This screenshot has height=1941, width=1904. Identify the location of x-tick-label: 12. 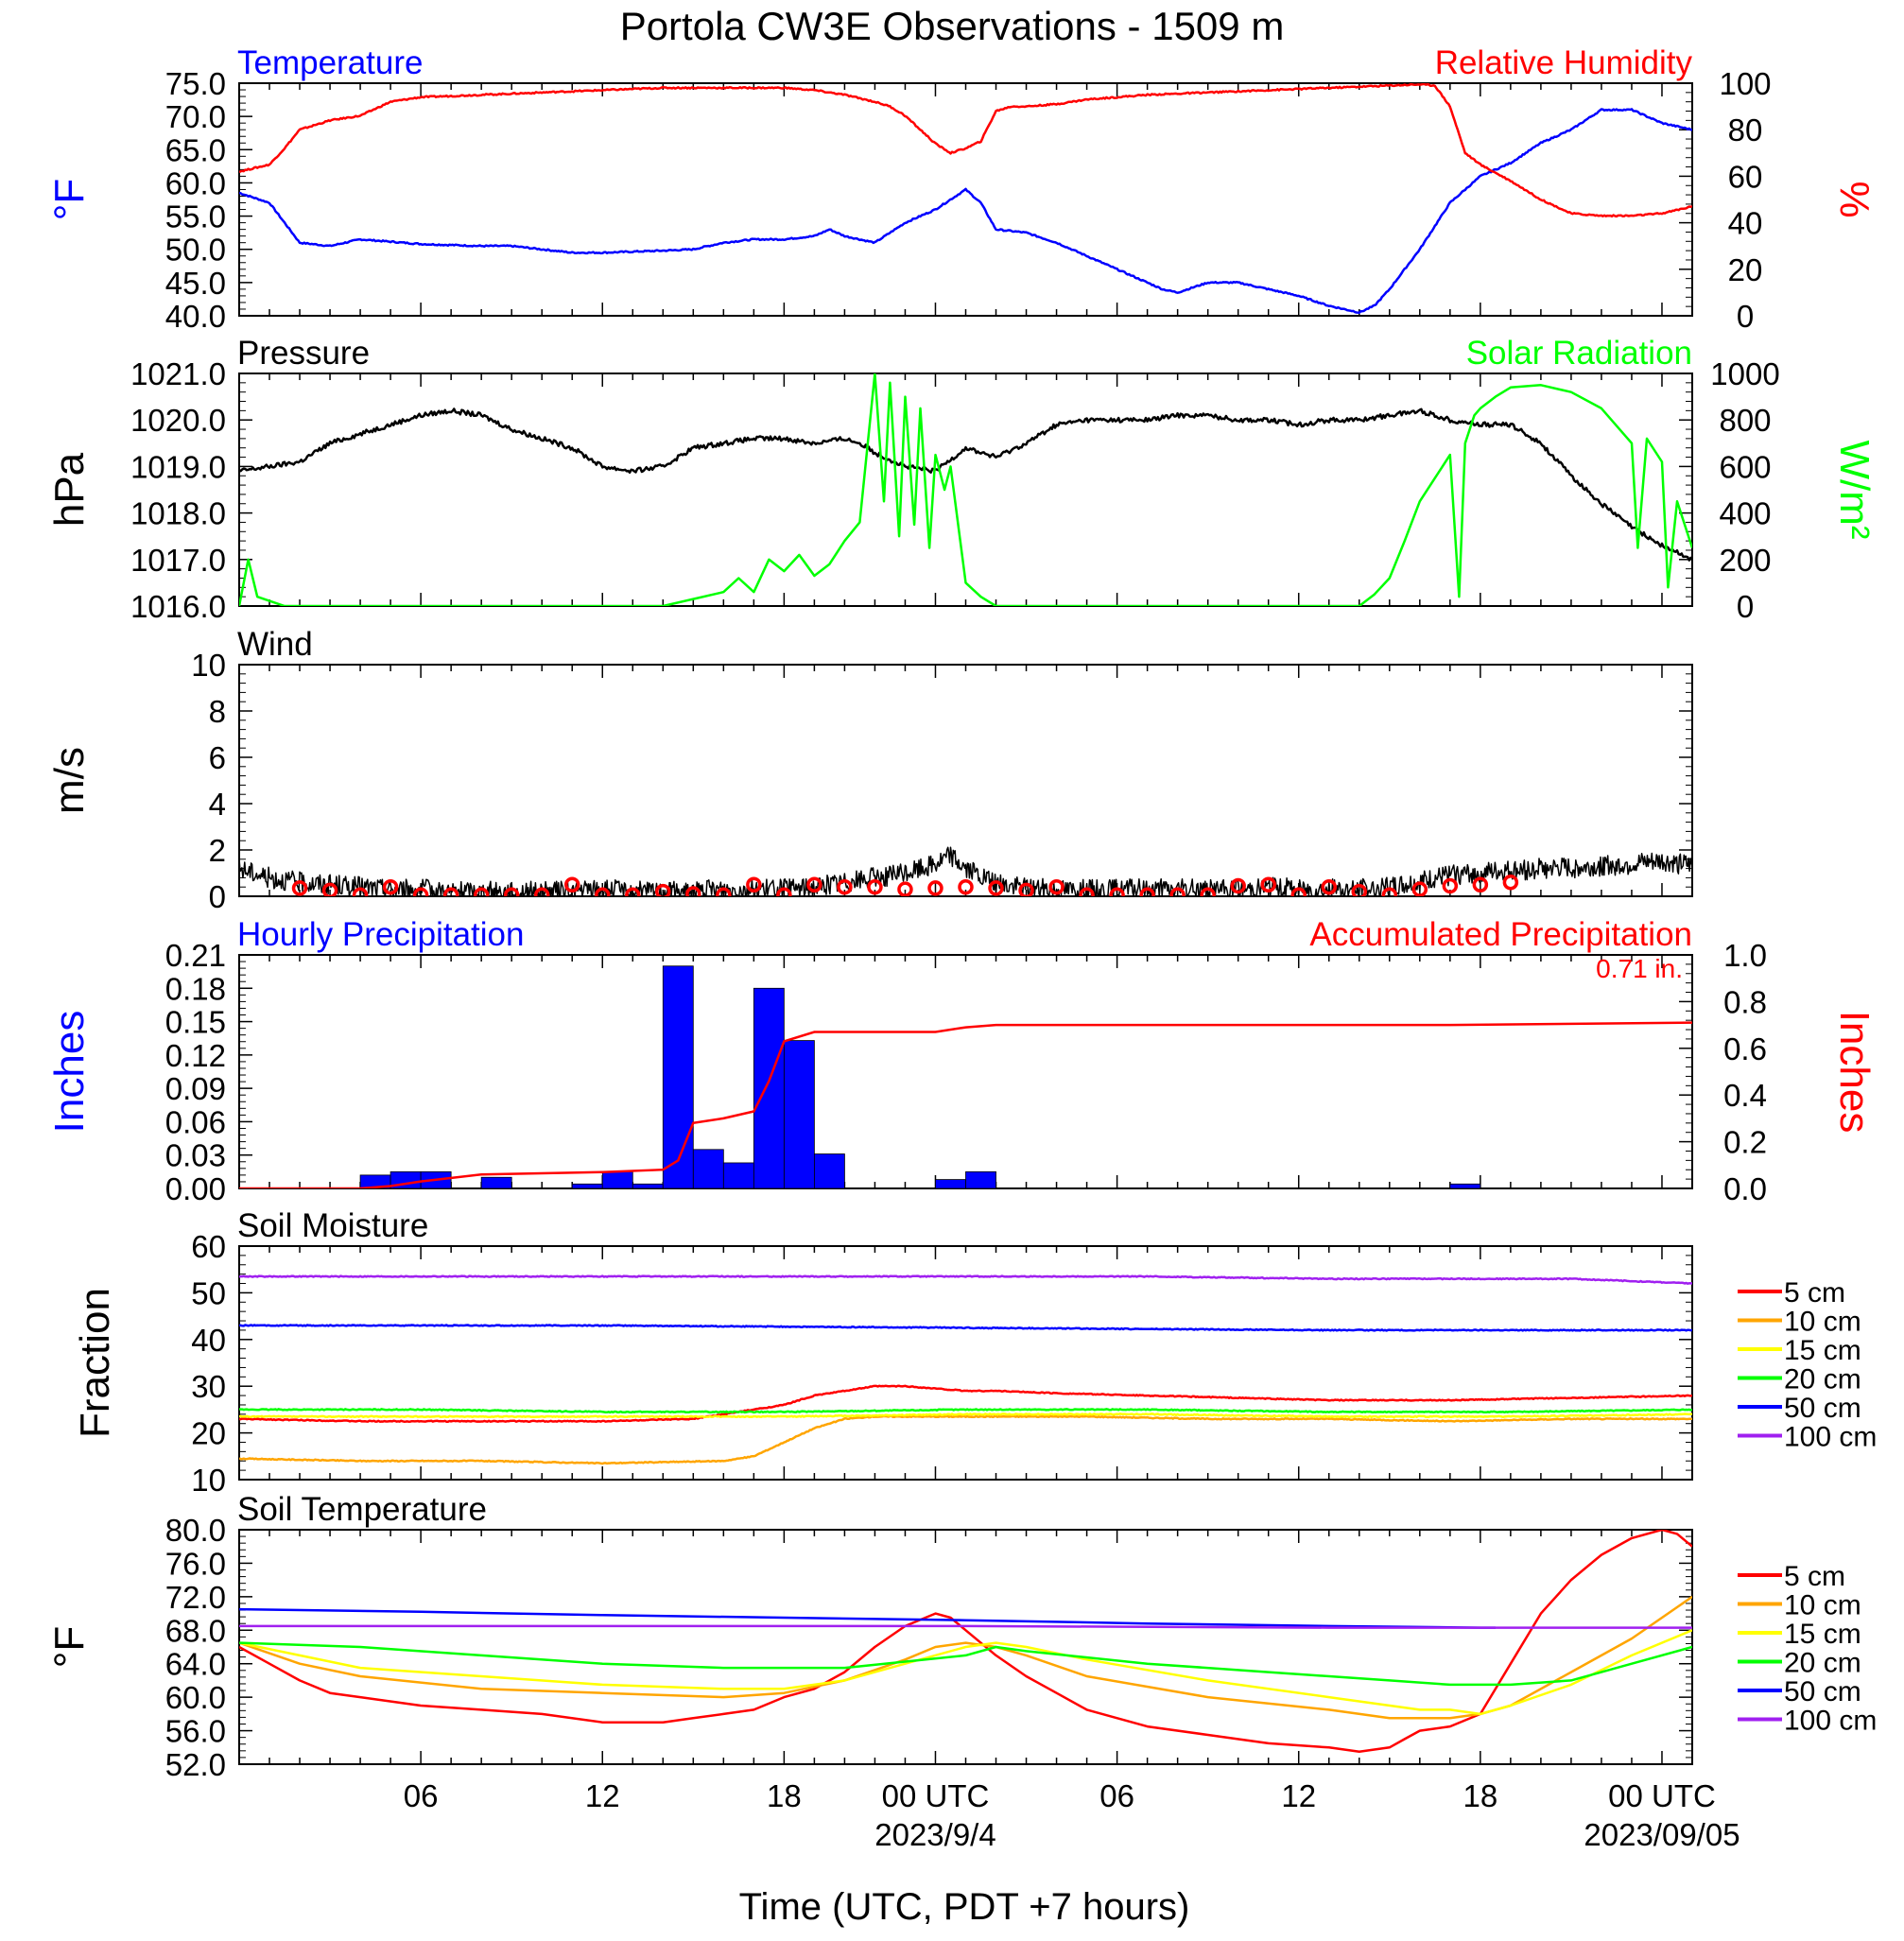
(602, 1796).